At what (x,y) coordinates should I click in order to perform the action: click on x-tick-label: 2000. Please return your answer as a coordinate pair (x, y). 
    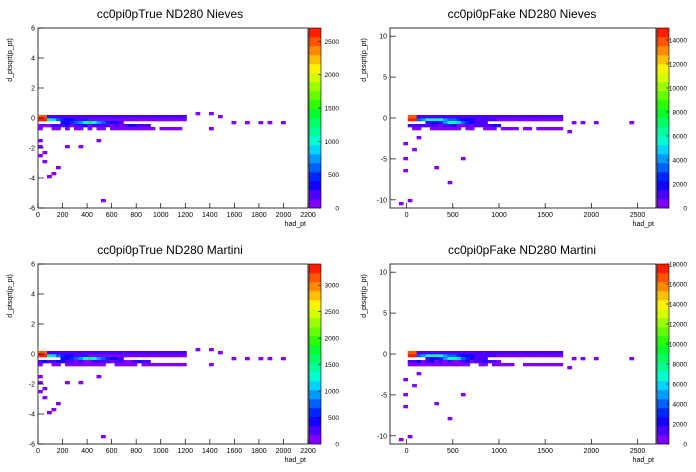
    Looking at the image, I should click on (592, 215).